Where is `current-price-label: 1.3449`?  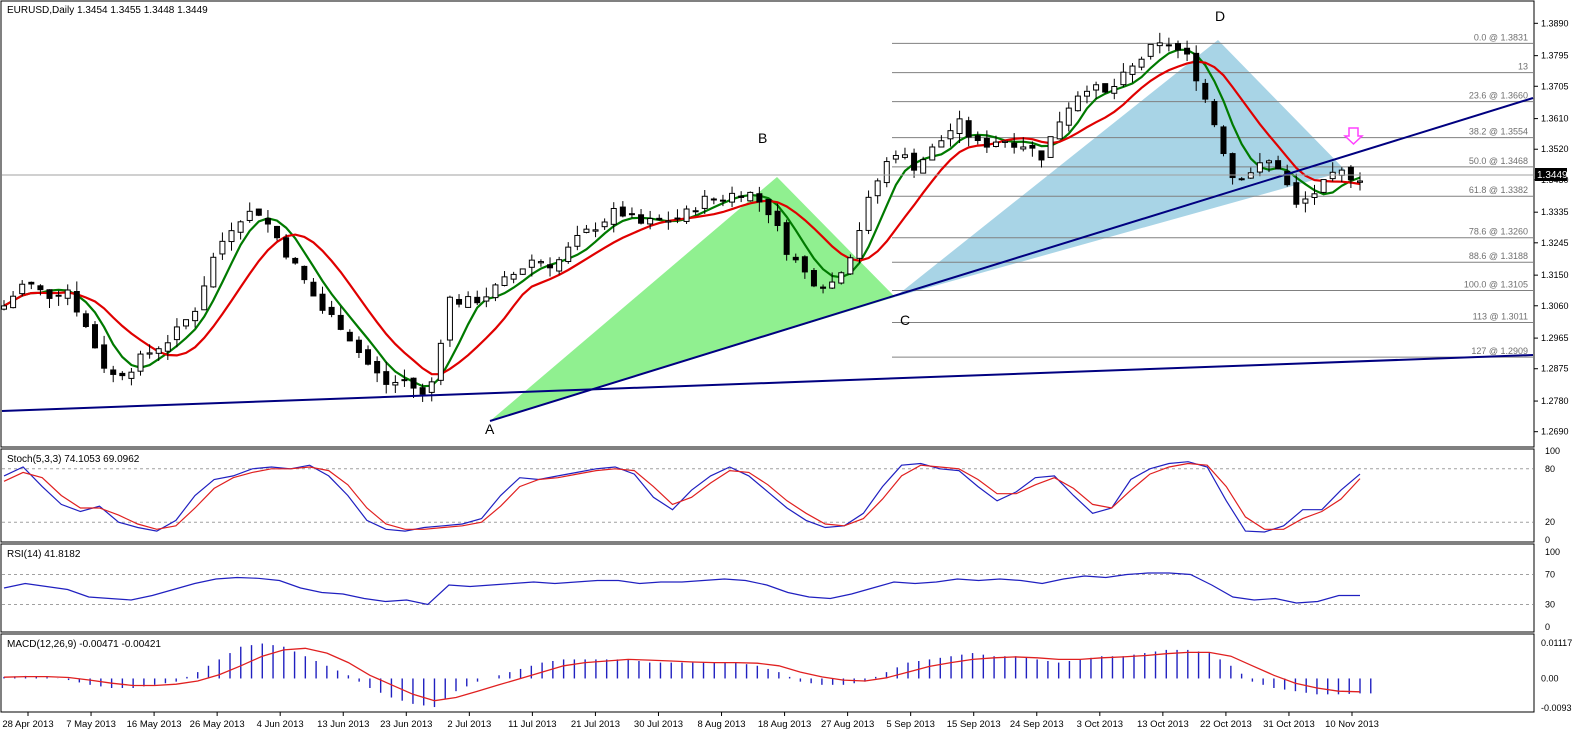
current-price-label: 1.3449 is located at coordinates (1552, 175).